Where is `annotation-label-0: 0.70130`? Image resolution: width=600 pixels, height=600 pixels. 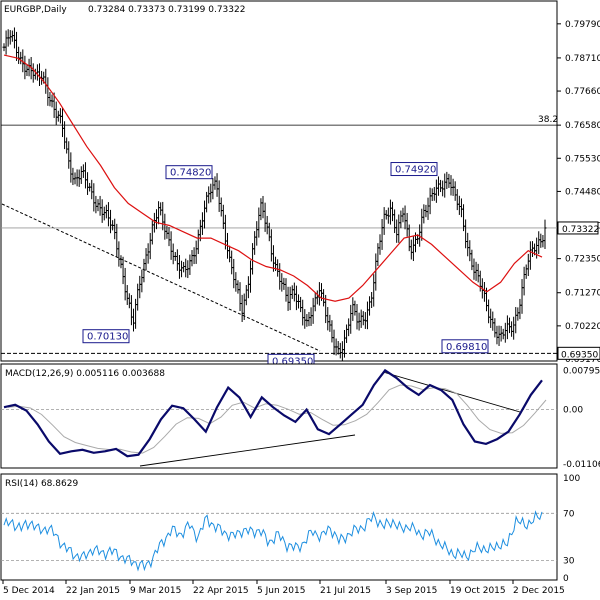
annotation-label-0: 0.70130 is located at coordinates (107, 337).